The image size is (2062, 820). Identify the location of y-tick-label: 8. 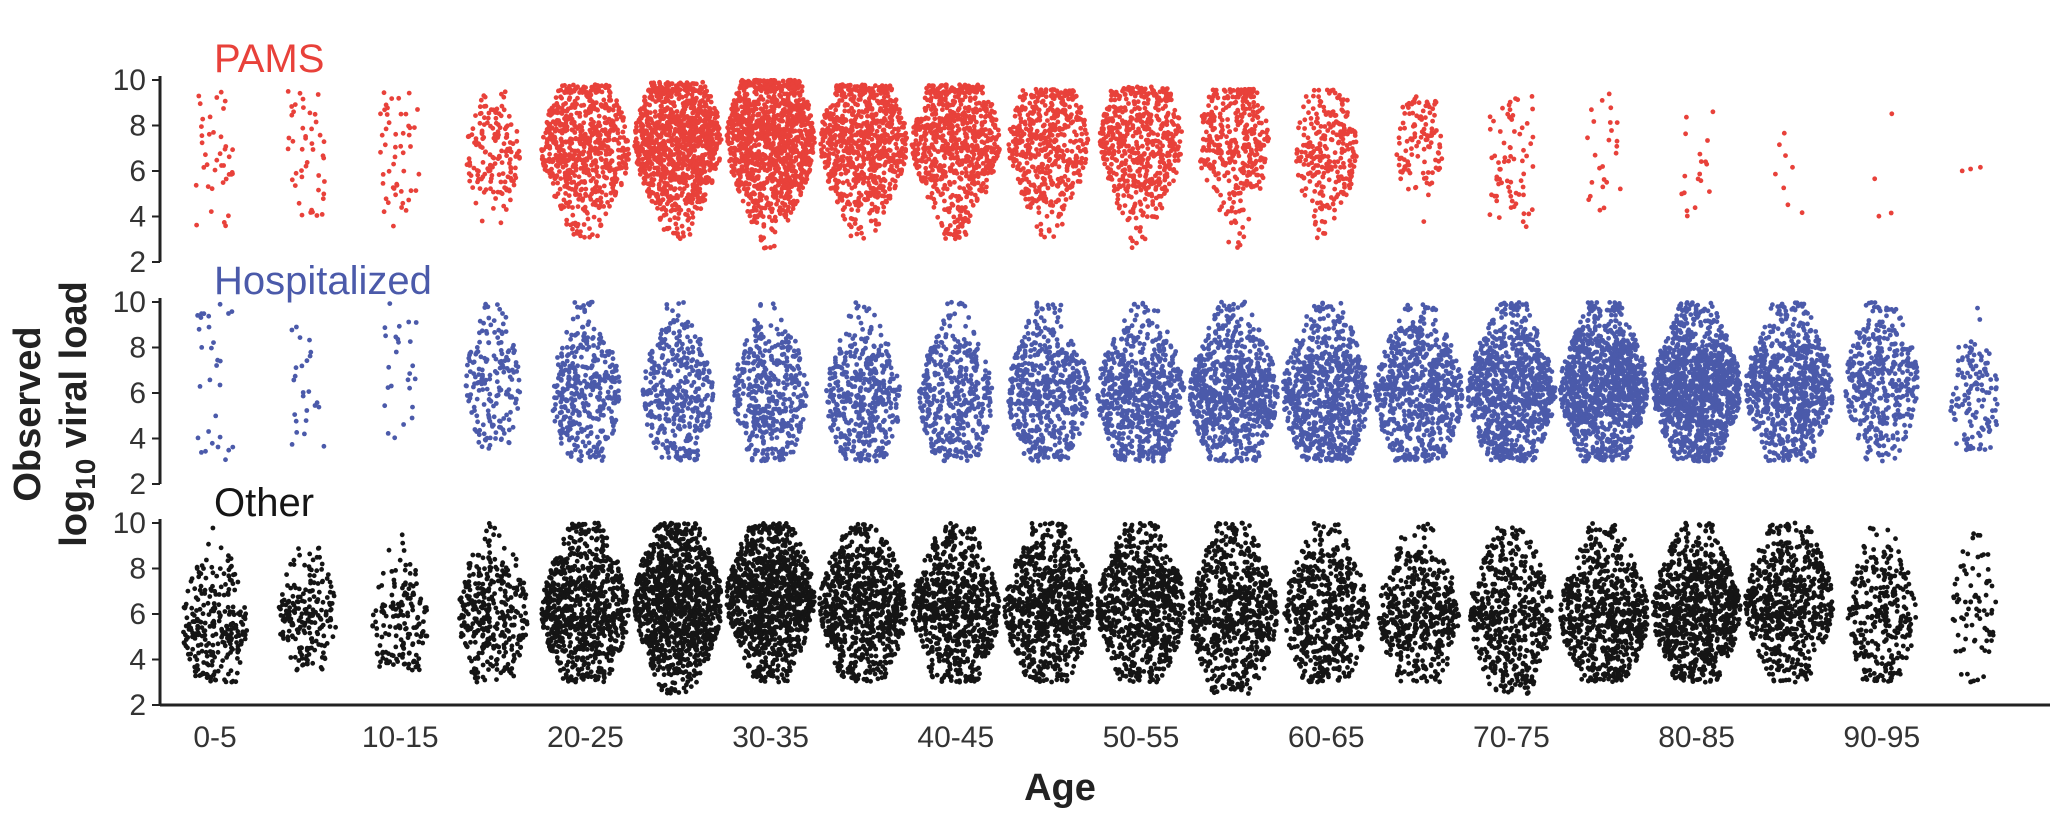
(137, 348).